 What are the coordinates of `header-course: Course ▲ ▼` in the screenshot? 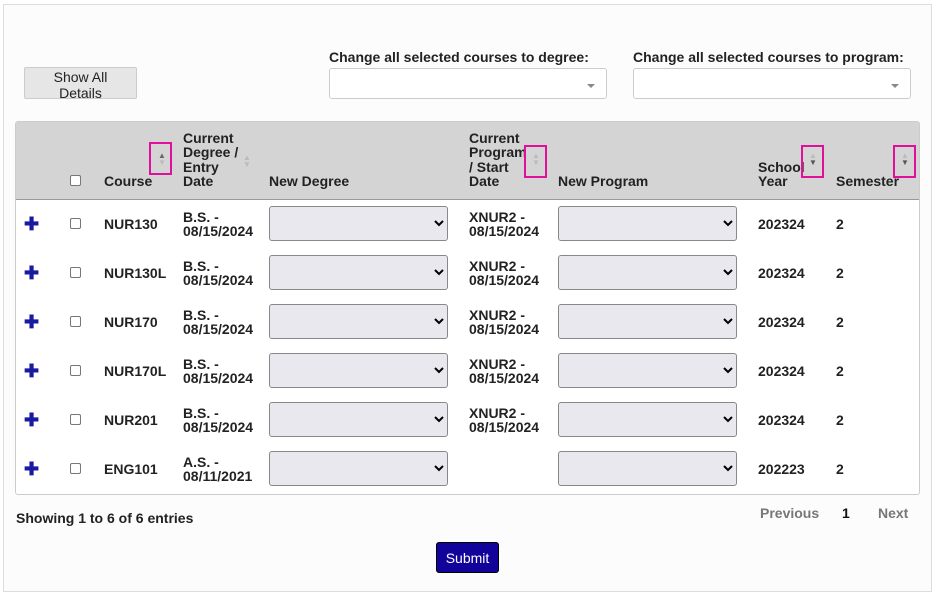 It's located at (143, 161).